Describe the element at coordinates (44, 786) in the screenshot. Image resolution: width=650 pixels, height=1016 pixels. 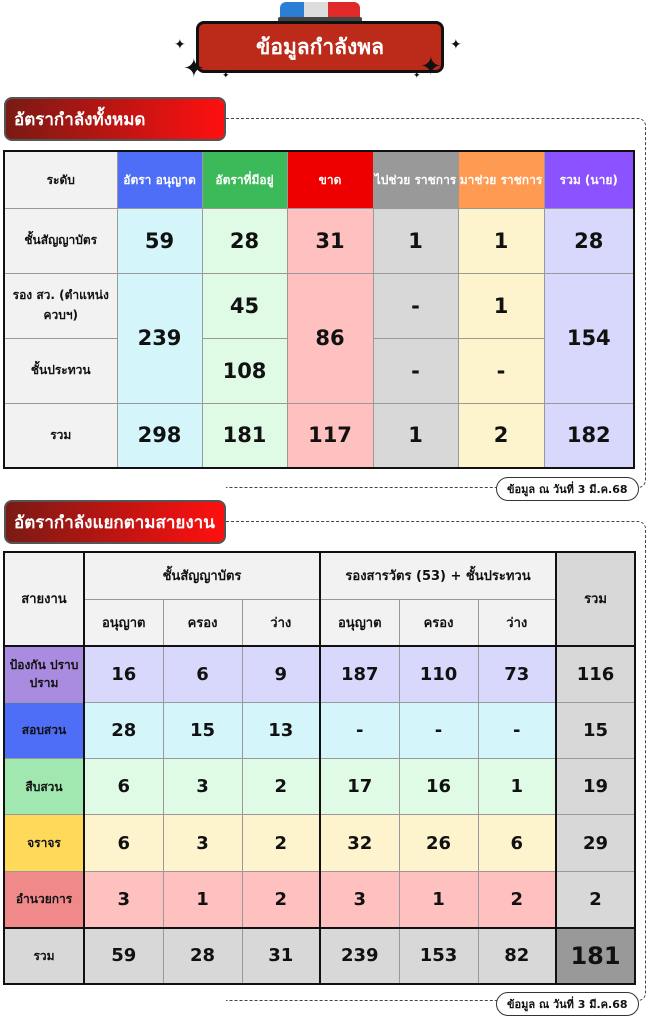
I see `row-label: สืบสวน` at that location.